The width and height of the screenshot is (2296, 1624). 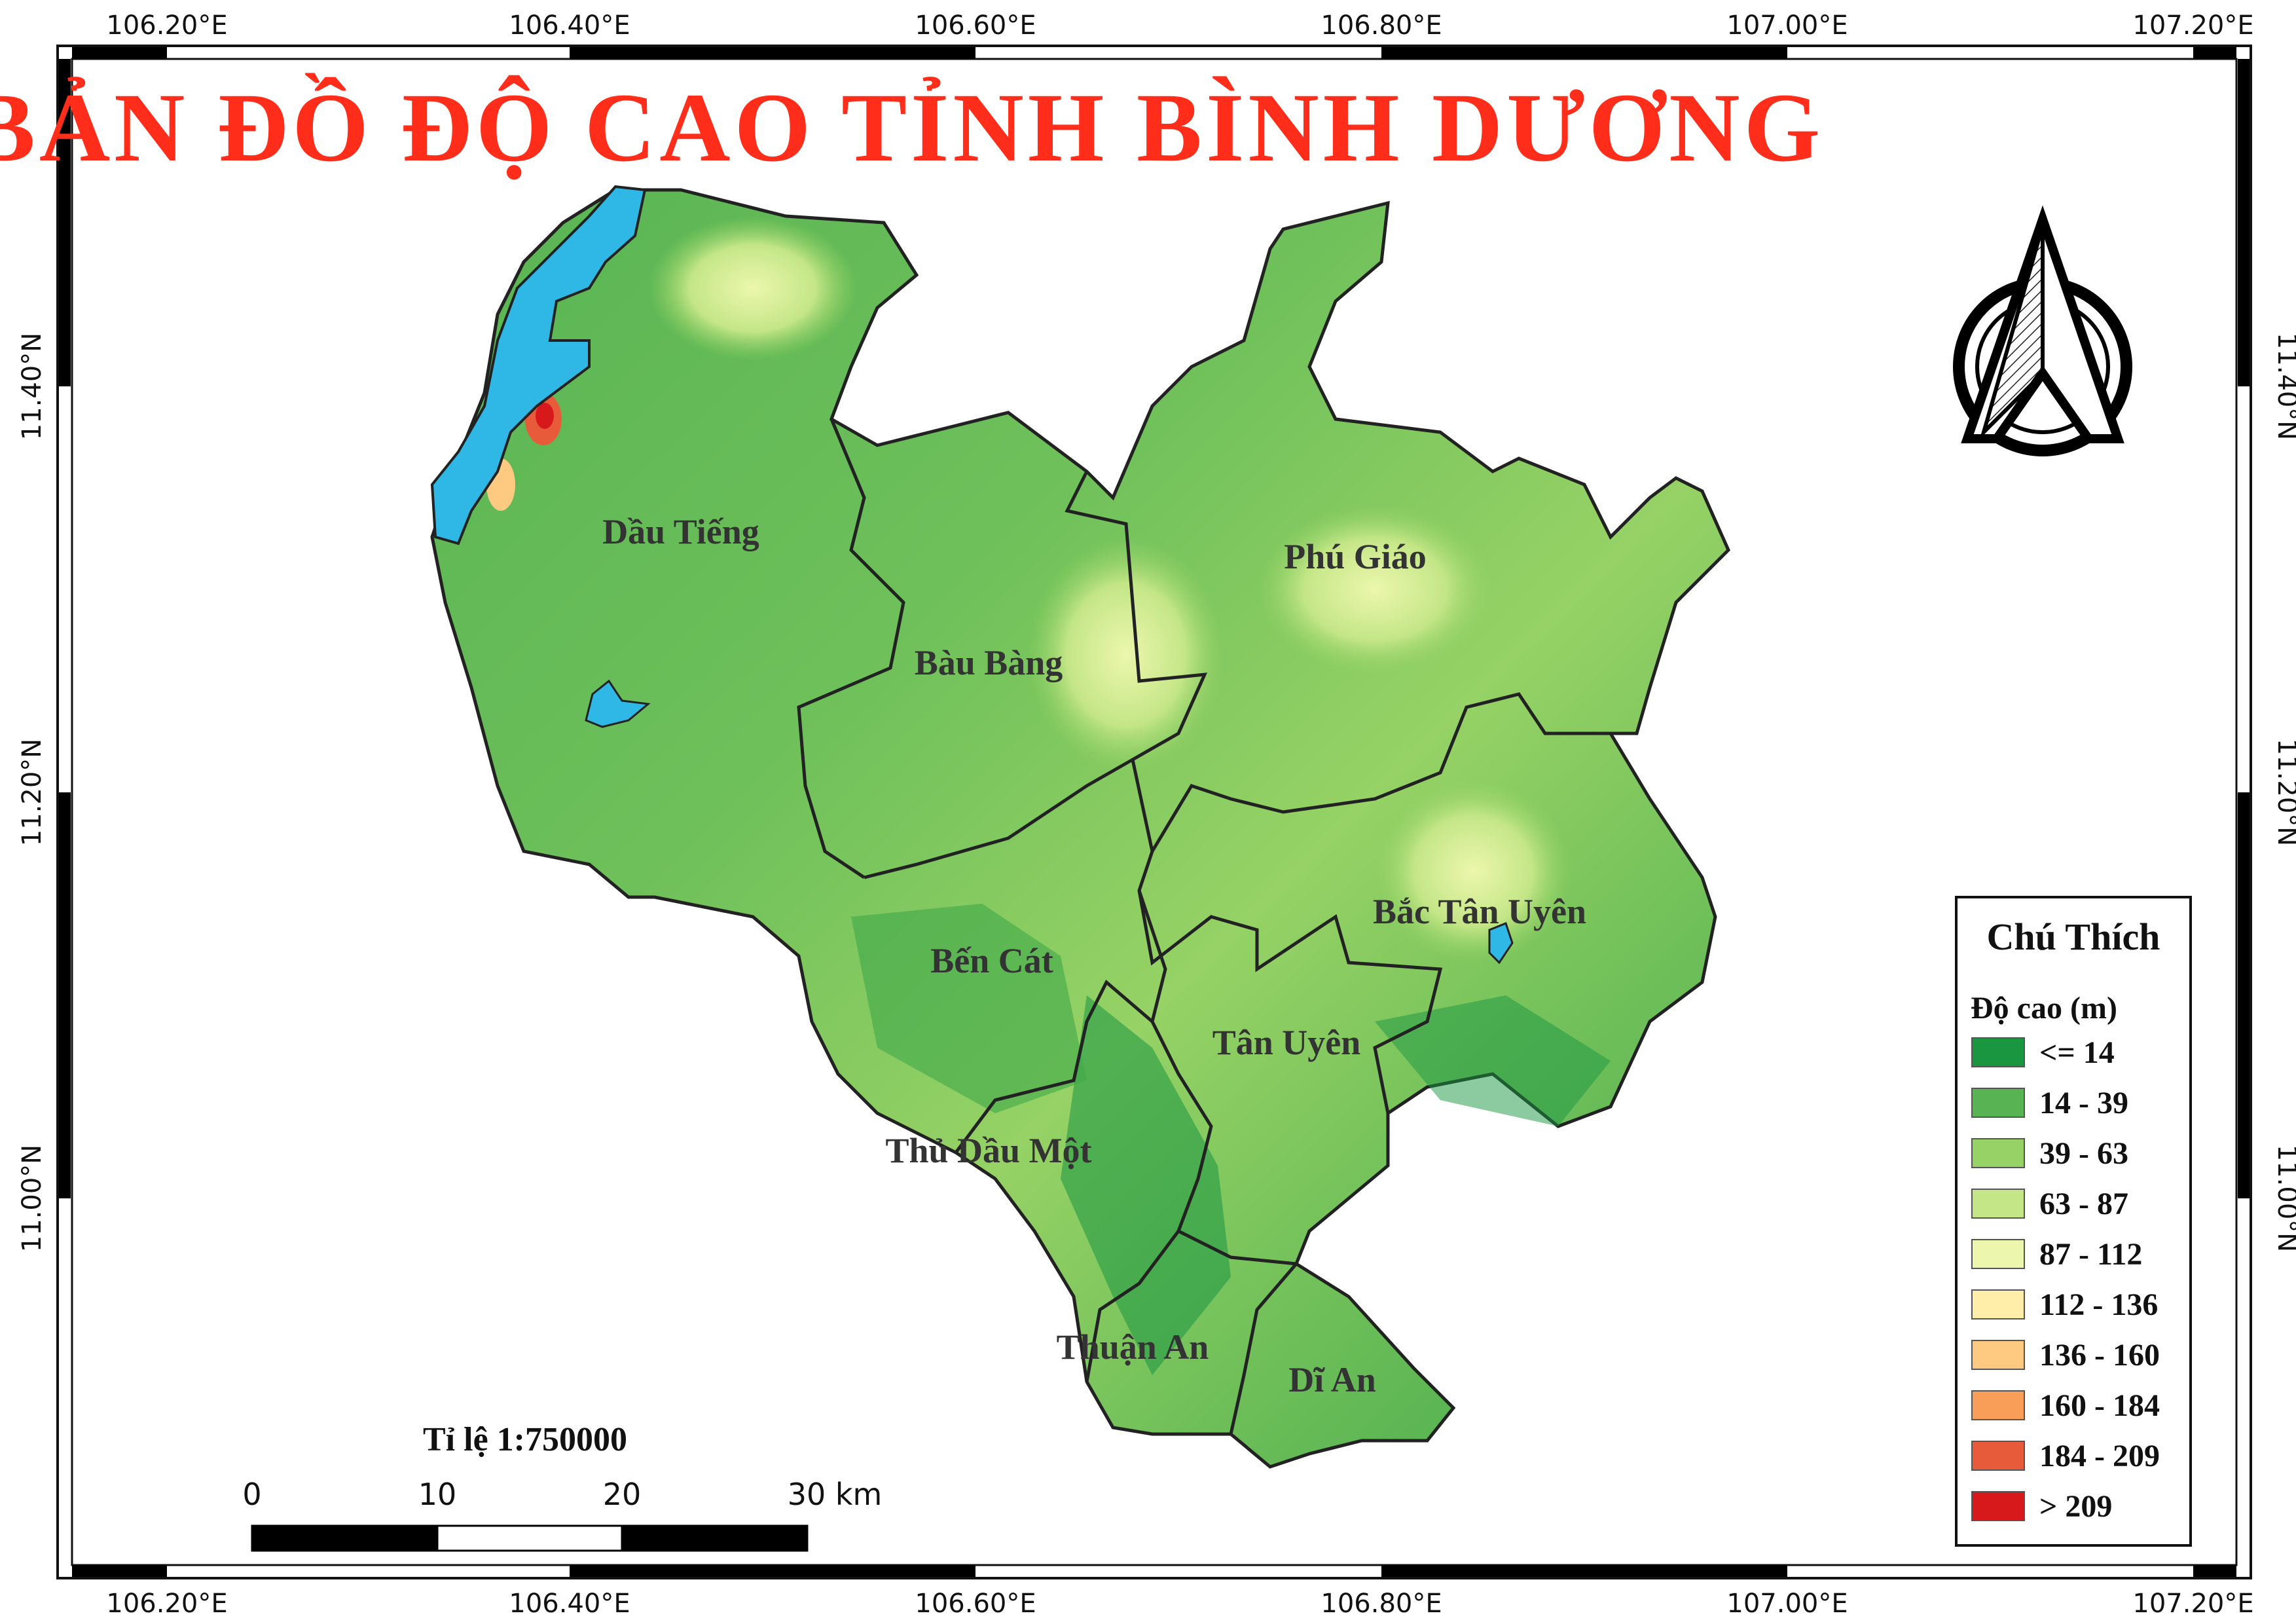 What do you see at coordinates (2075, 1506) in the screenshot?
I see `legend-label: > 209` at bounding box center [2075, 1506].